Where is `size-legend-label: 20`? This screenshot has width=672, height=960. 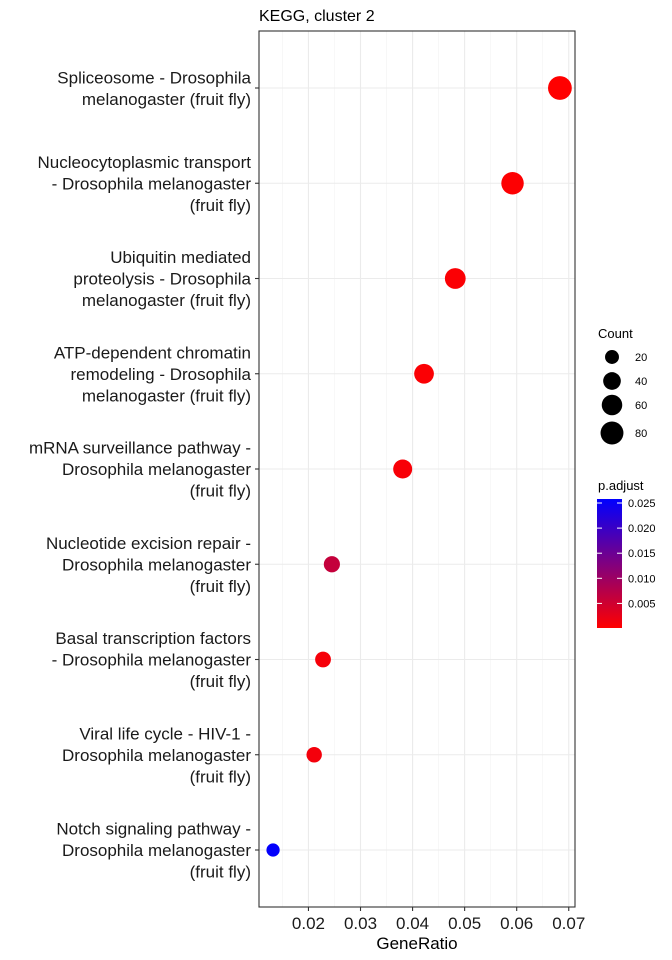
size-legend-label: 20 is located at coordinates (641, 358).